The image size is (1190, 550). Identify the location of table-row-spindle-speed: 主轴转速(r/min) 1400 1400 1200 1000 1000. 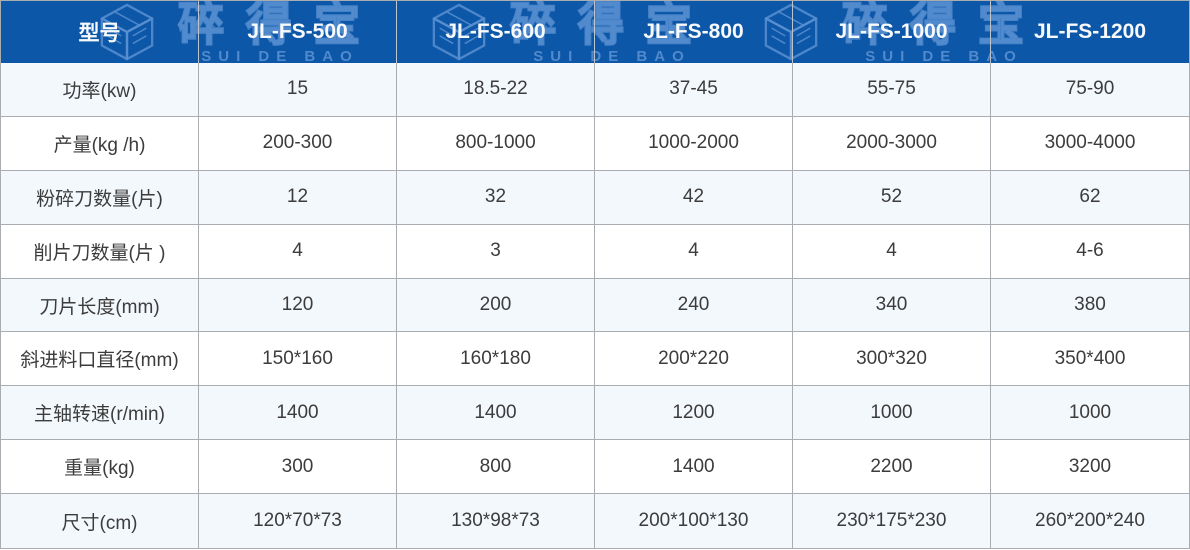
(595, 413).